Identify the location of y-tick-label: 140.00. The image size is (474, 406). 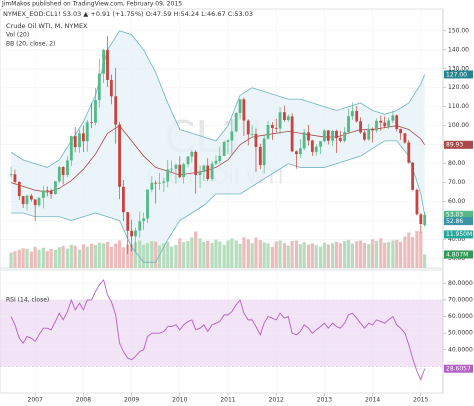
(458, 49).